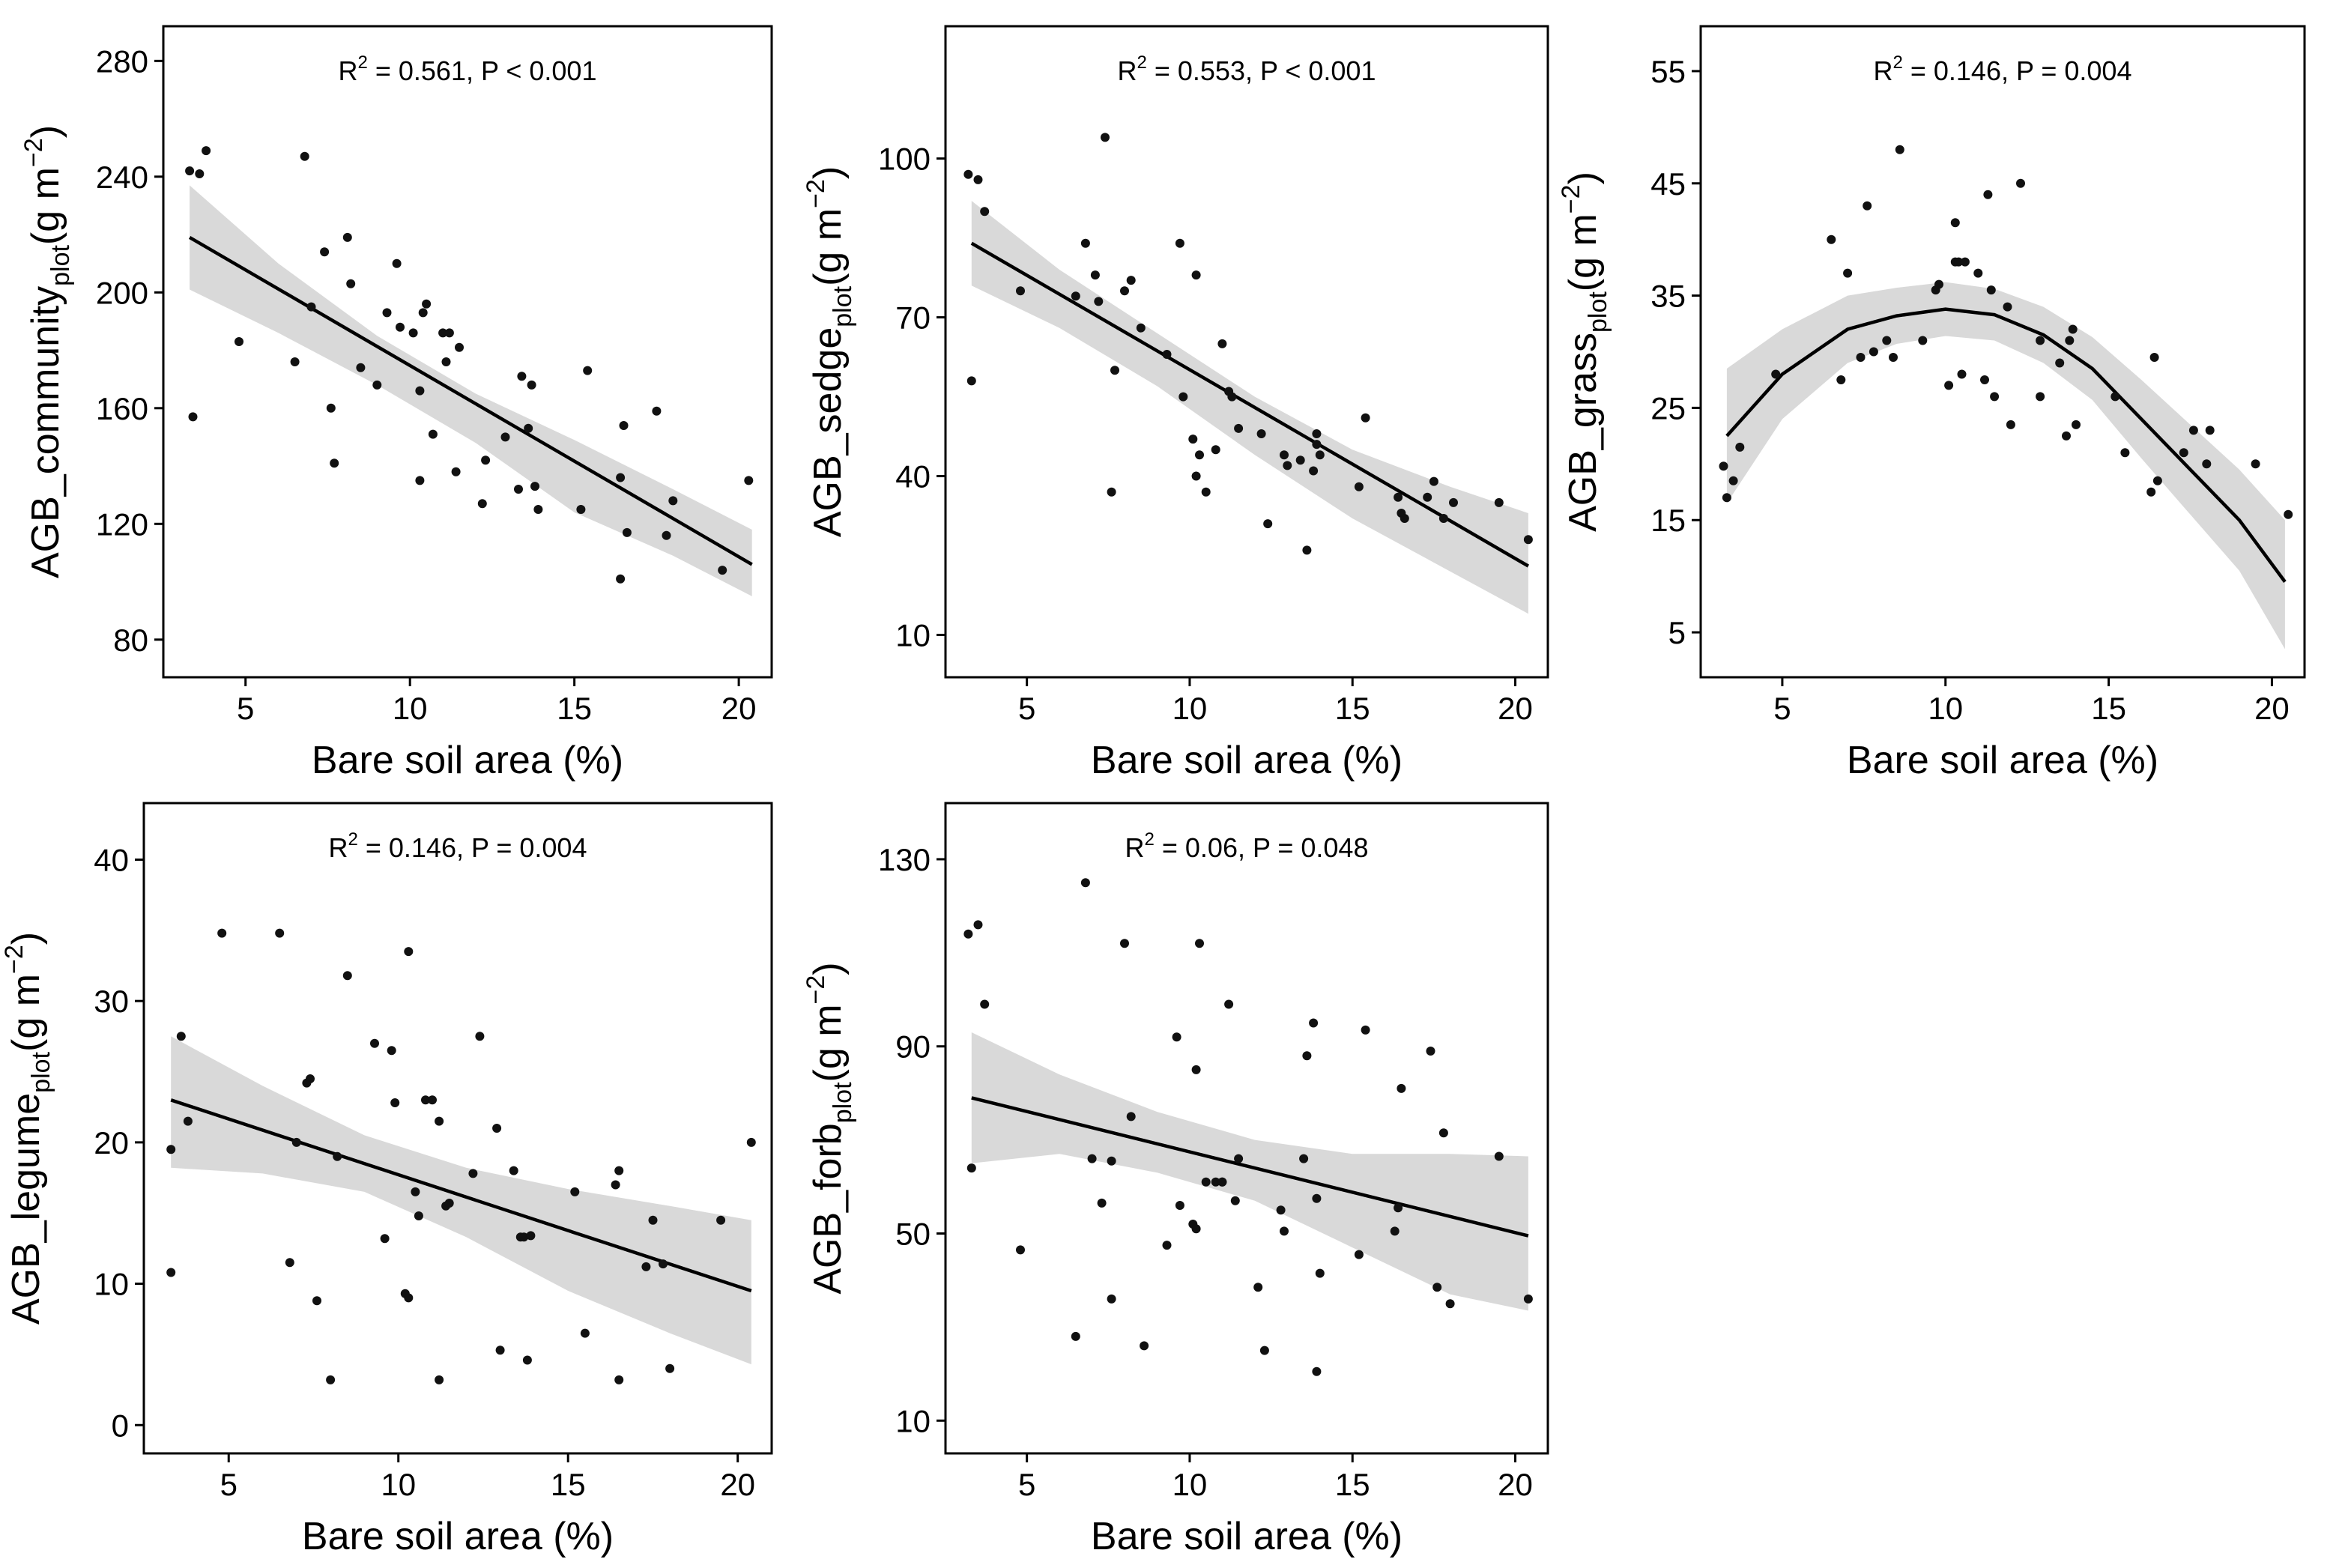 The width and height of the screenshot is (2348, 1568). I want to click on y-tick-label: 45, so click(1668, 184).